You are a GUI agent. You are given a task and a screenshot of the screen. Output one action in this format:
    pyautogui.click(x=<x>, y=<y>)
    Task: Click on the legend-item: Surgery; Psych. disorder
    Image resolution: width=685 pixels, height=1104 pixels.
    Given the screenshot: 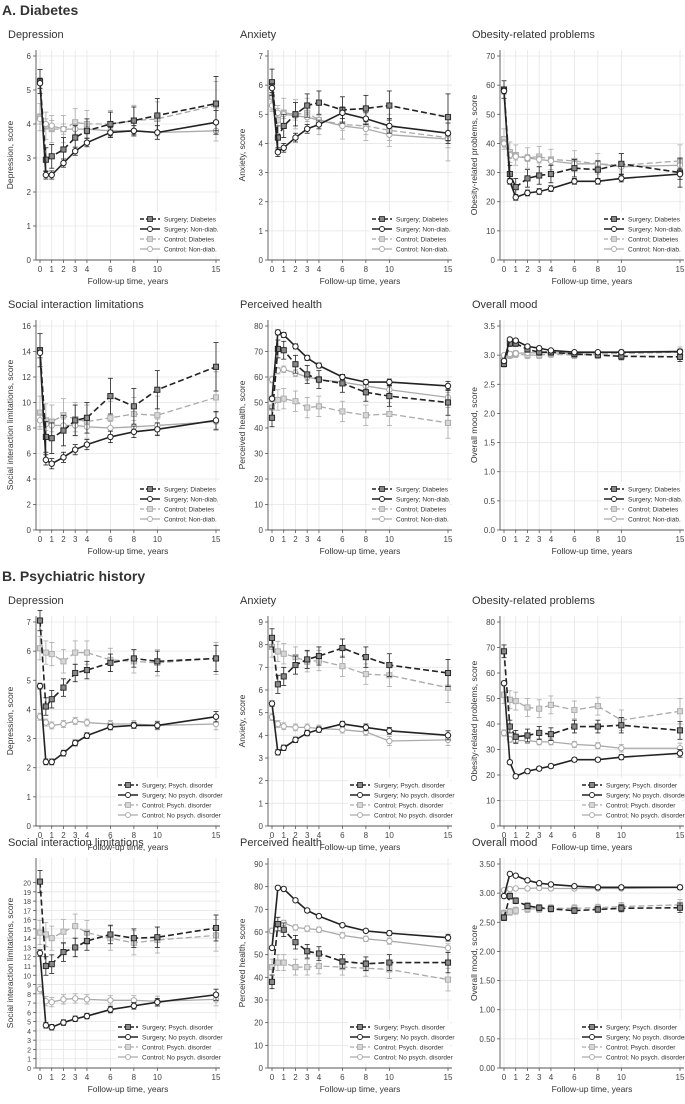 What is the action you would take?
    pyautogui.click(x=166, y=1028)
    